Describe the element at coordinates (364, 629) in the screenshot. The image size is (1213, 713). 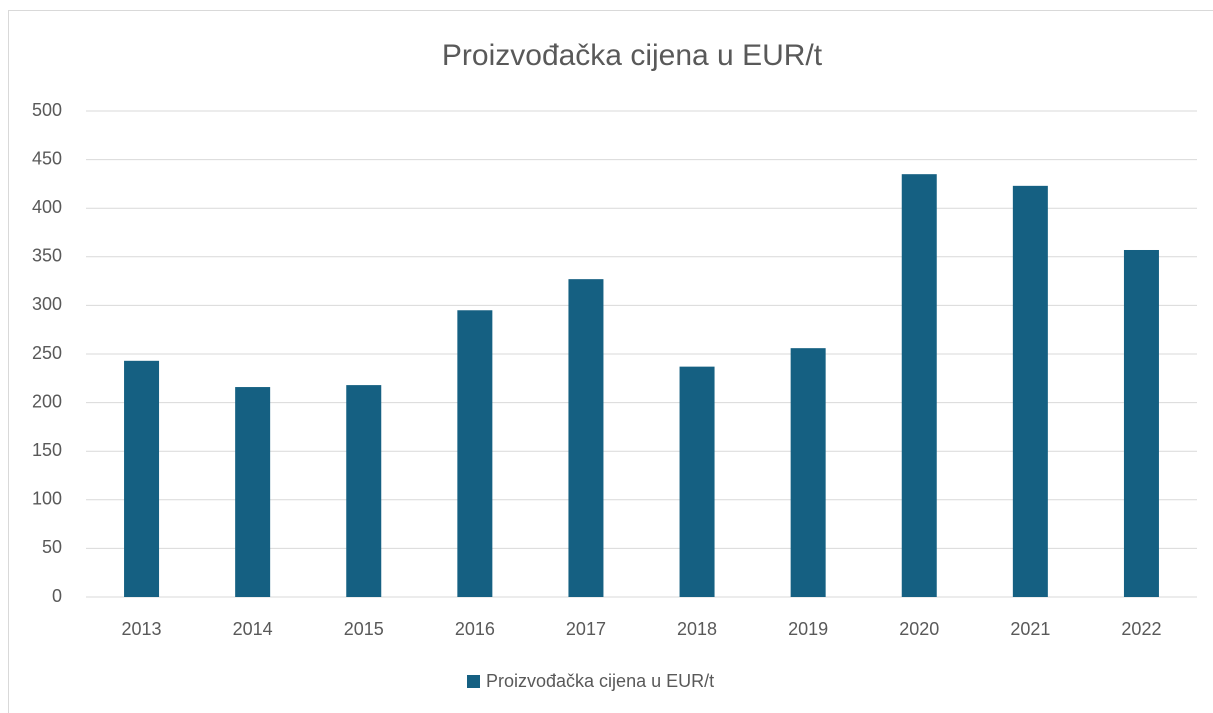
I see `x-tick-label: 2015` at that location.